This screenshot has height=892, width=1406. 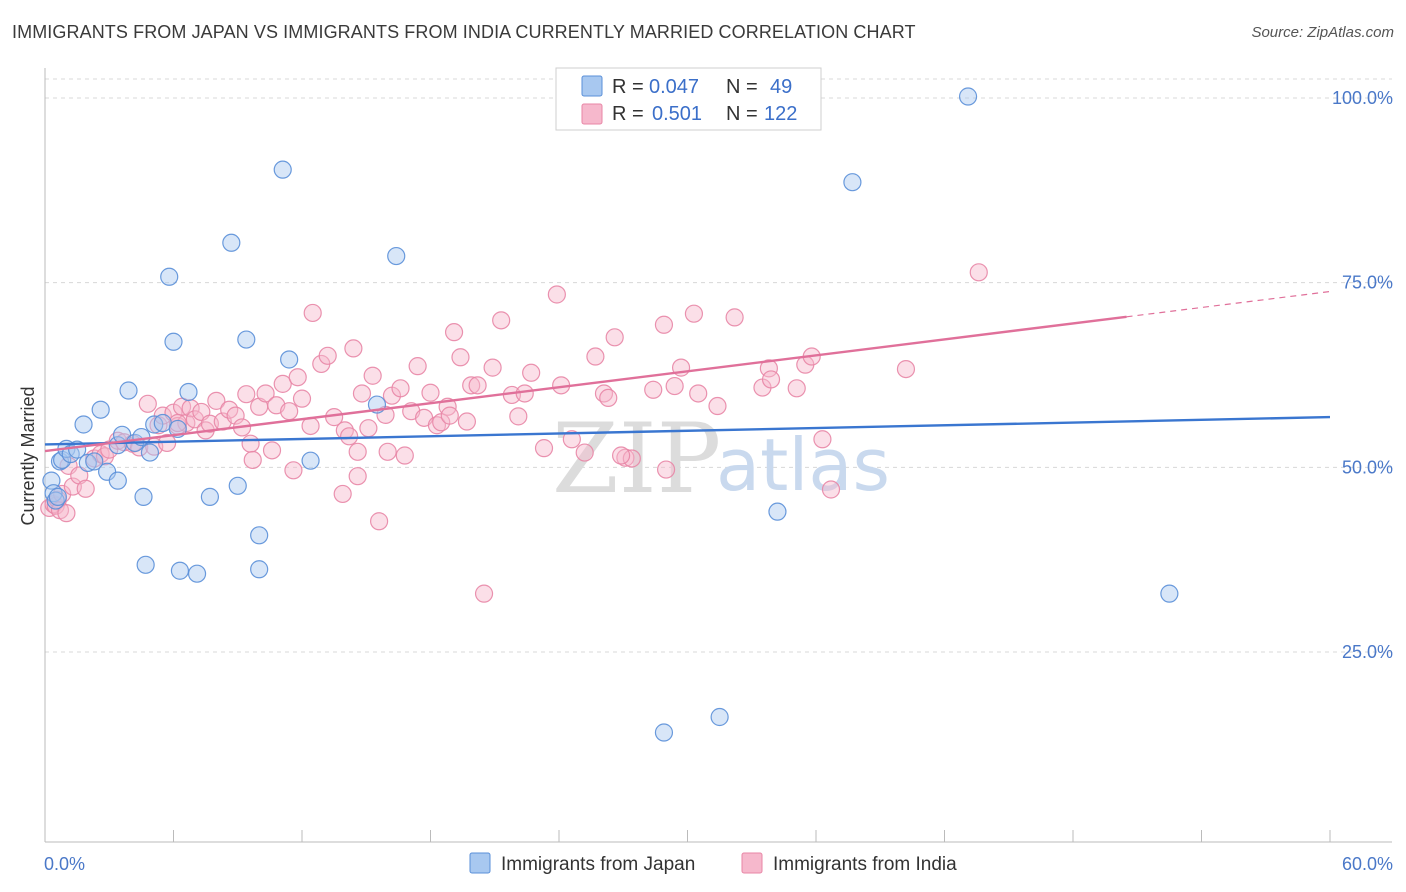 I want to click on y-tick-label: 75.0%, so click(x=1367, y=283).